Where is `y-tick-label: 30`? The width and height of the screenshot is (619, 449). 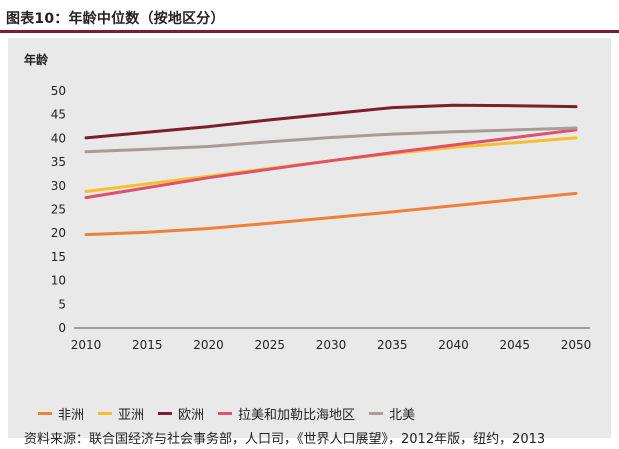 y-tick-label: 30 is located at coordinates (58, 186).